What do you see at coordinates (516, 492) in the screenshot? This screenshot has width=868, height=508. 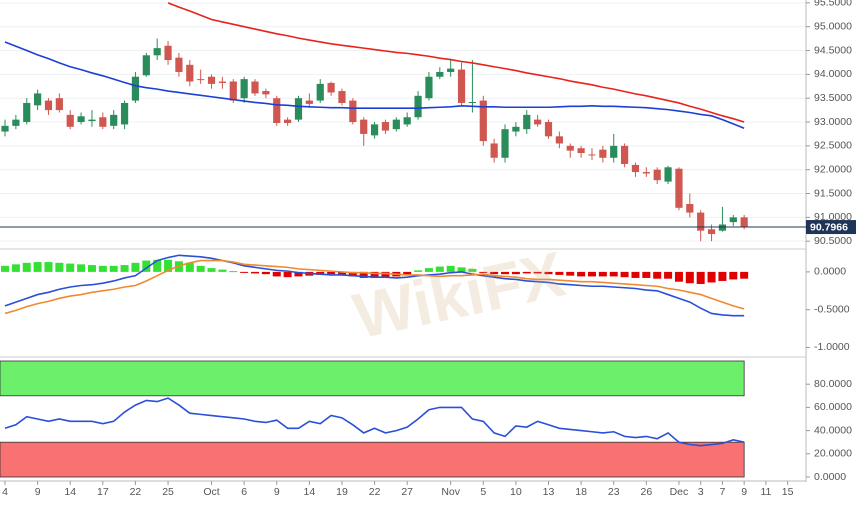 I see `x-tick-label: 10` at bounding box center [516, 492].